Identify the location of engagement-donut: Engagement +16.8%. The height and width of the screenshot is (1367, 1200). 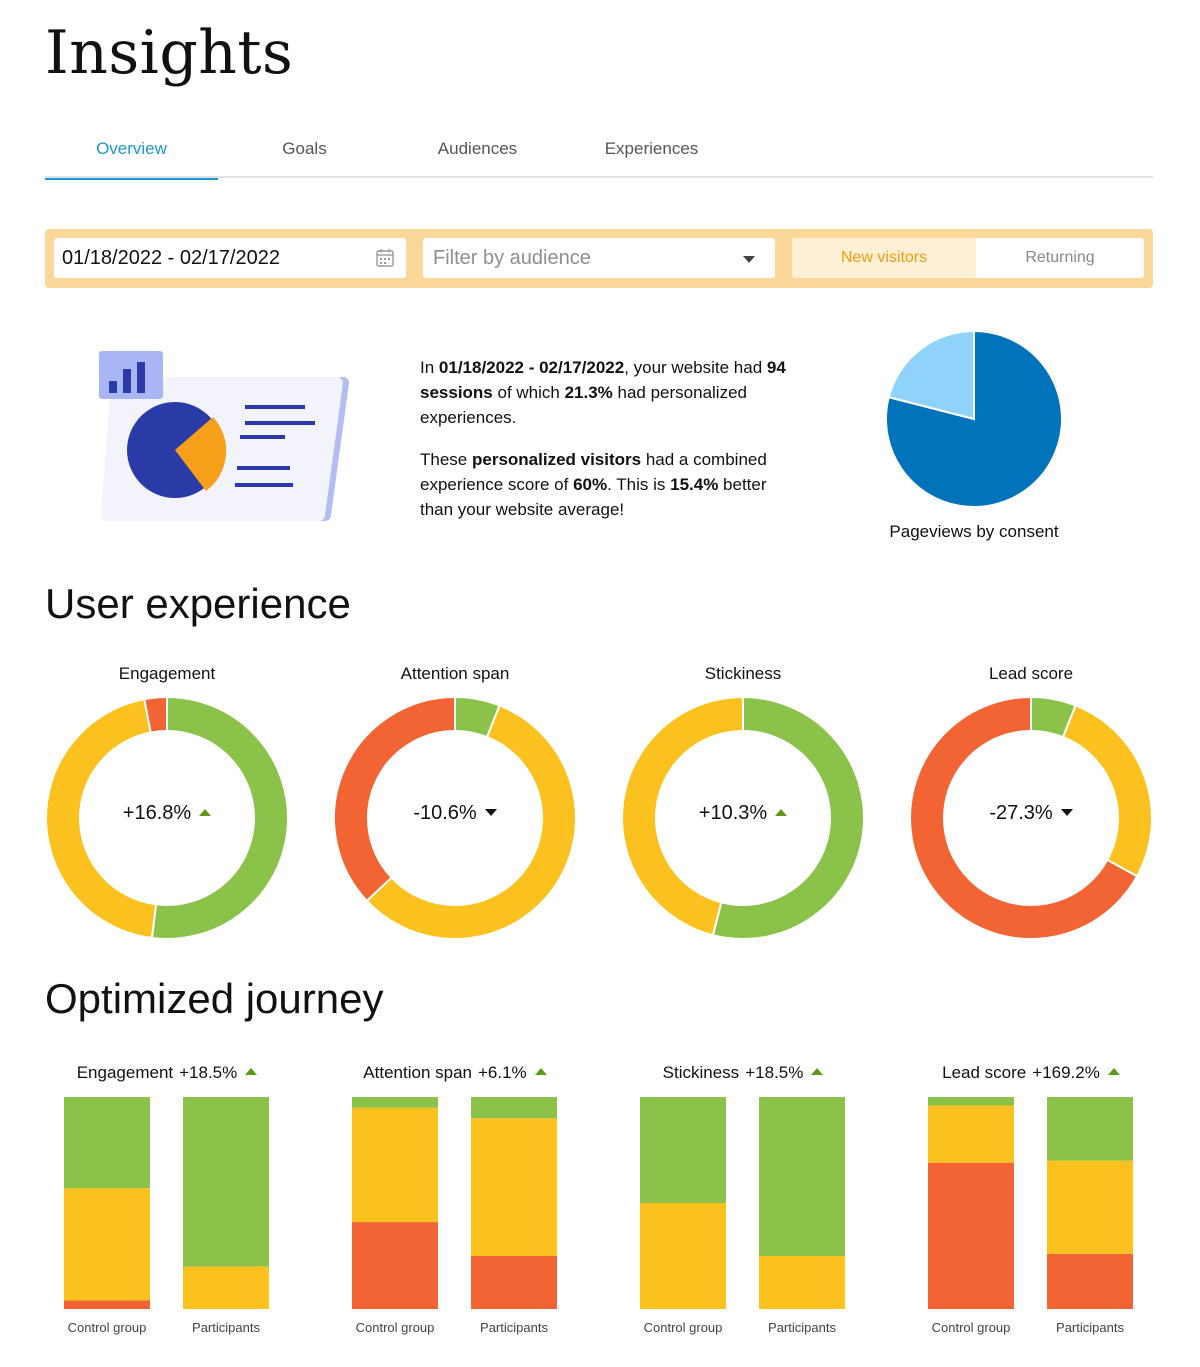
(167, 804).